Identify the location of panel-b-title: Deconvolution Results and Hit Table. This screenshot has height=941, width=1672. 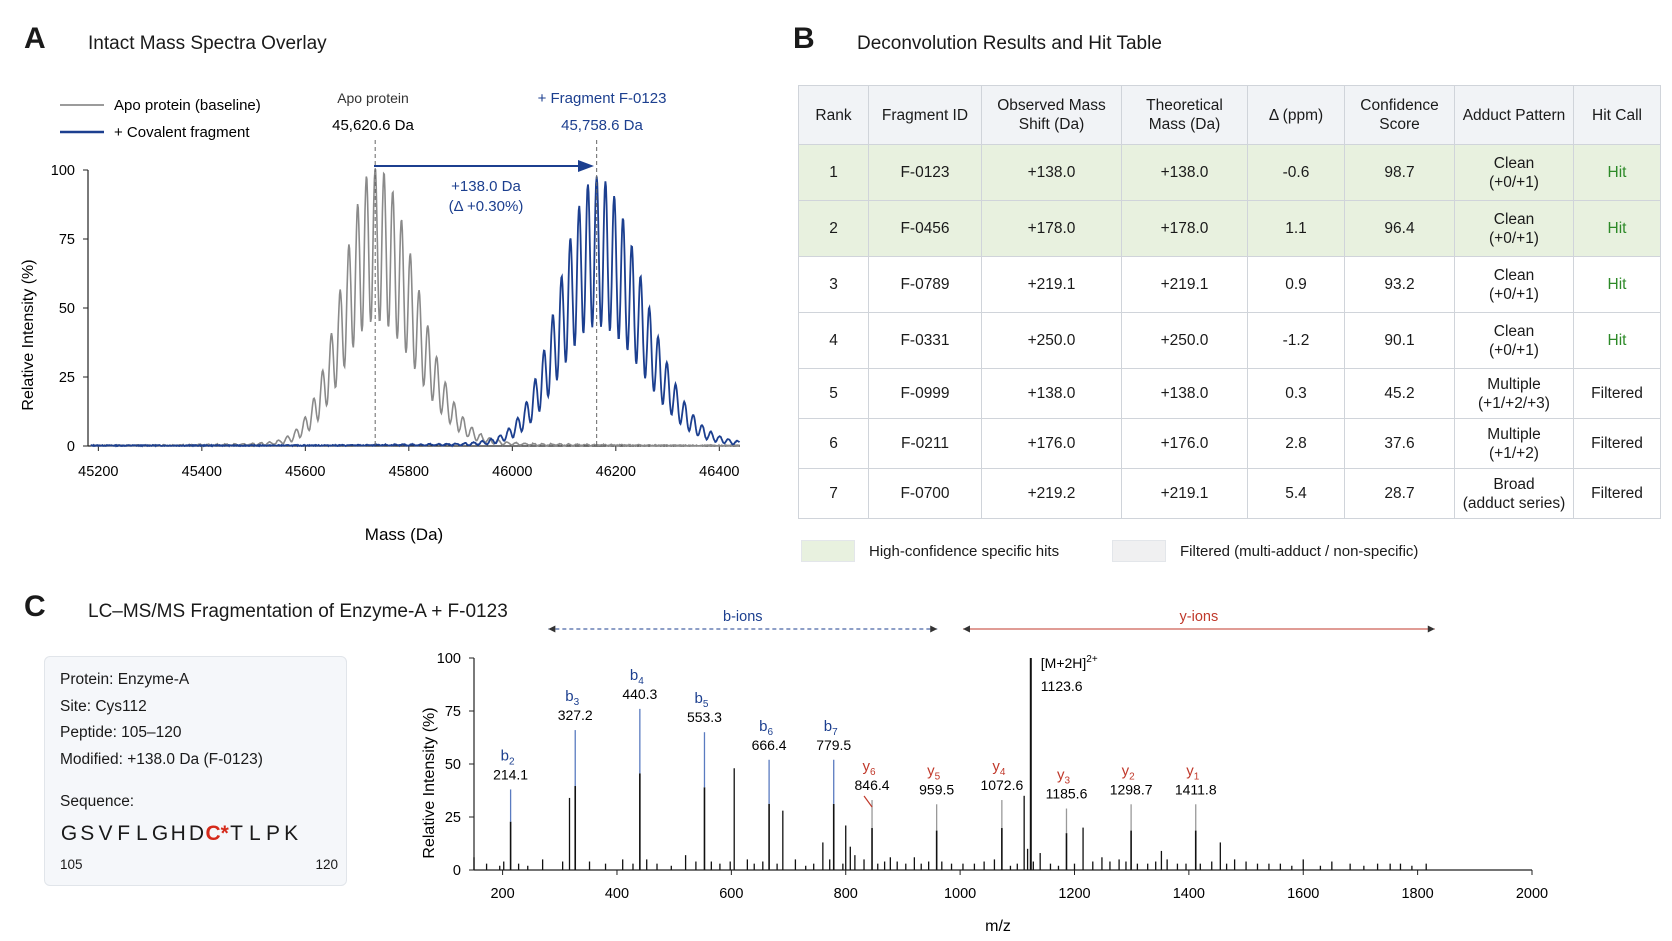
(1009, 43).